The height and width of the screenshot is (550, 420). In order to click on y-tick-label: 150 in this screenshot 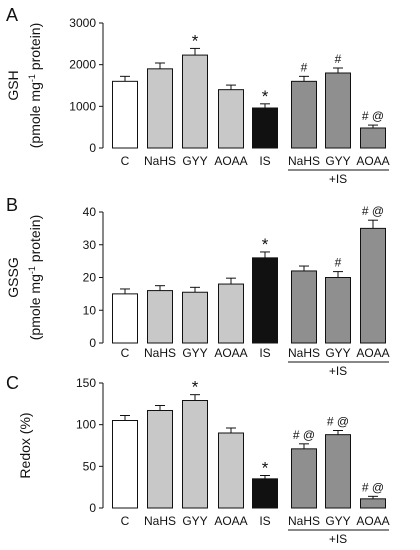, I will do `click(86, 383)`.